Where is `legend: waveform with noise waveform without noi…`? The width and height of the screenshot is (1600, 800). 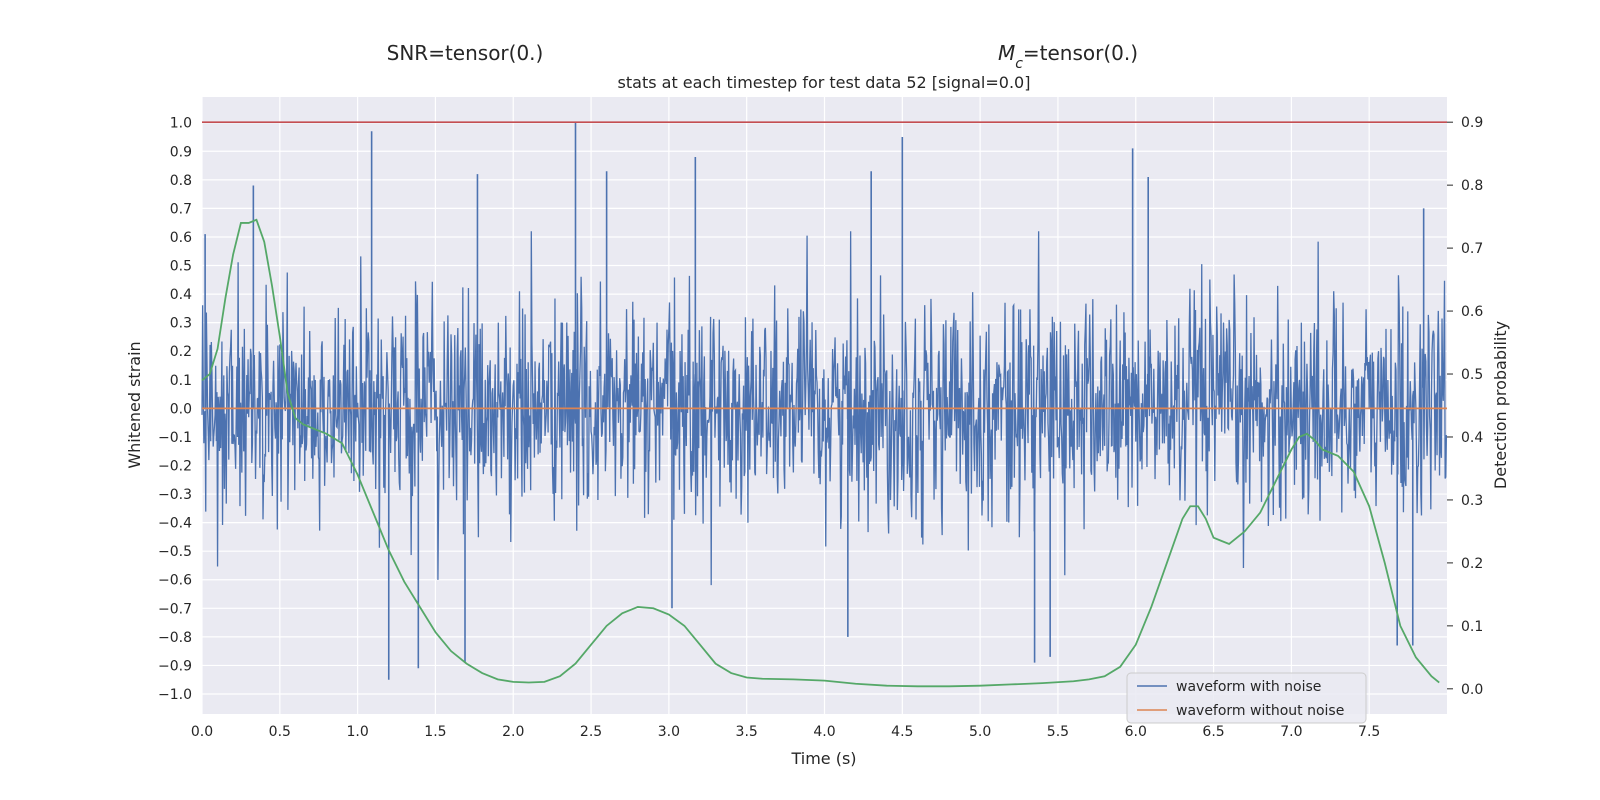
legend: waveform with noise waveform without noi… is located at coordinates (1246, 698).